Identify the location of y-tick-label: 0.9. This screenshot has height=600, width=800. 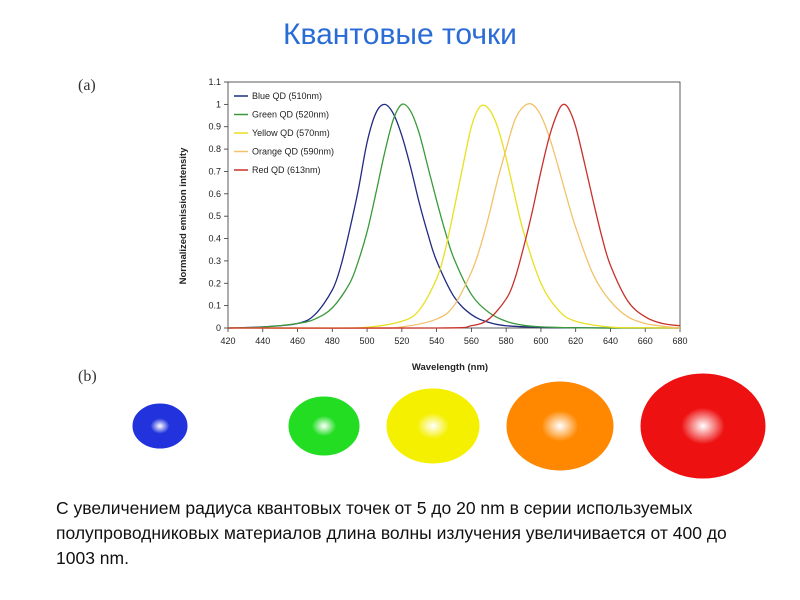
(214, 127).